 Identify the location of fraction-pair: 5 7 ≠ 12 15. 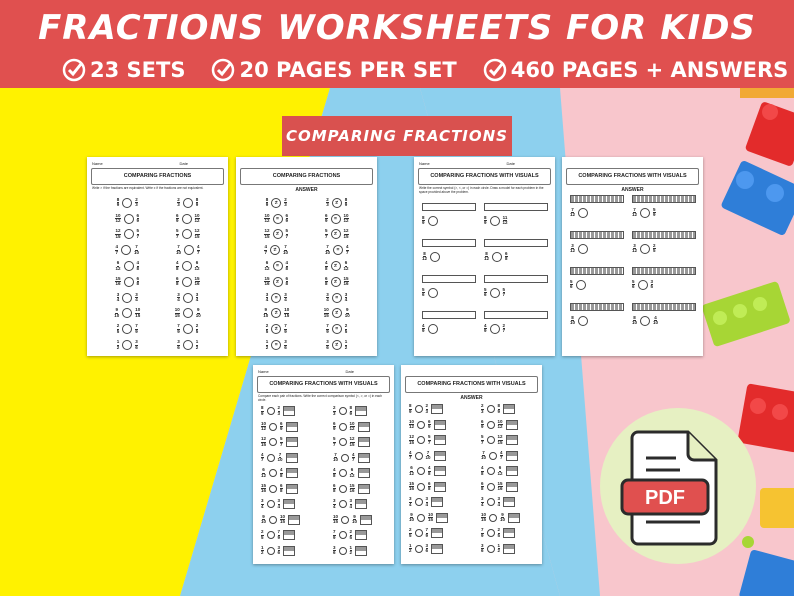
(336, 234).